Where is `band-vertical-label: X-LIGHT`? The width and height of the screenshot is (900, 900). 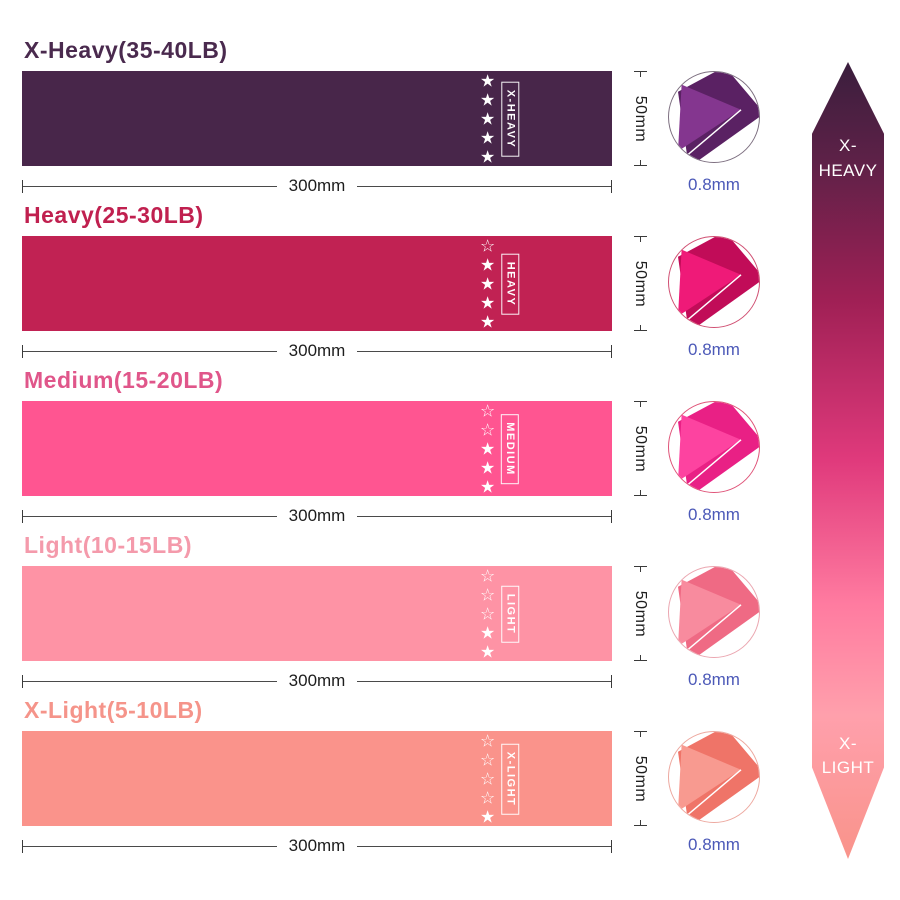 band-vertical-label: X-LIGHT is located at coordinates (510, 778).